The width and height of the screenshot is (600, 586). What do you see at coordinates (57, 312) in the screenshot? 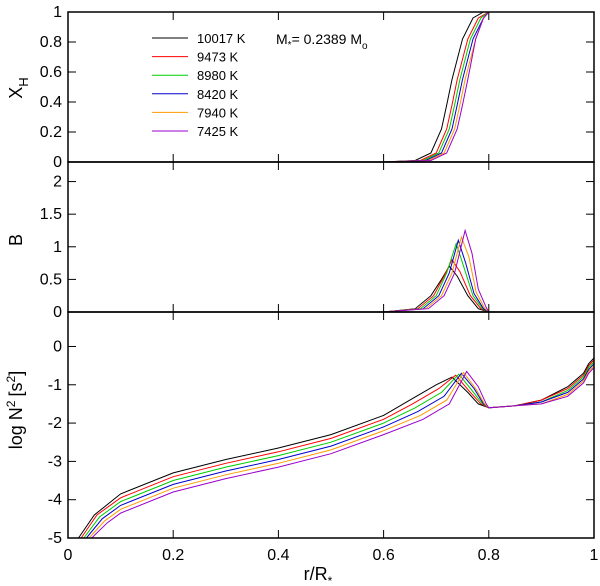
I see `ytick-label-middle-0: 0` at bounding box center [57, 312].